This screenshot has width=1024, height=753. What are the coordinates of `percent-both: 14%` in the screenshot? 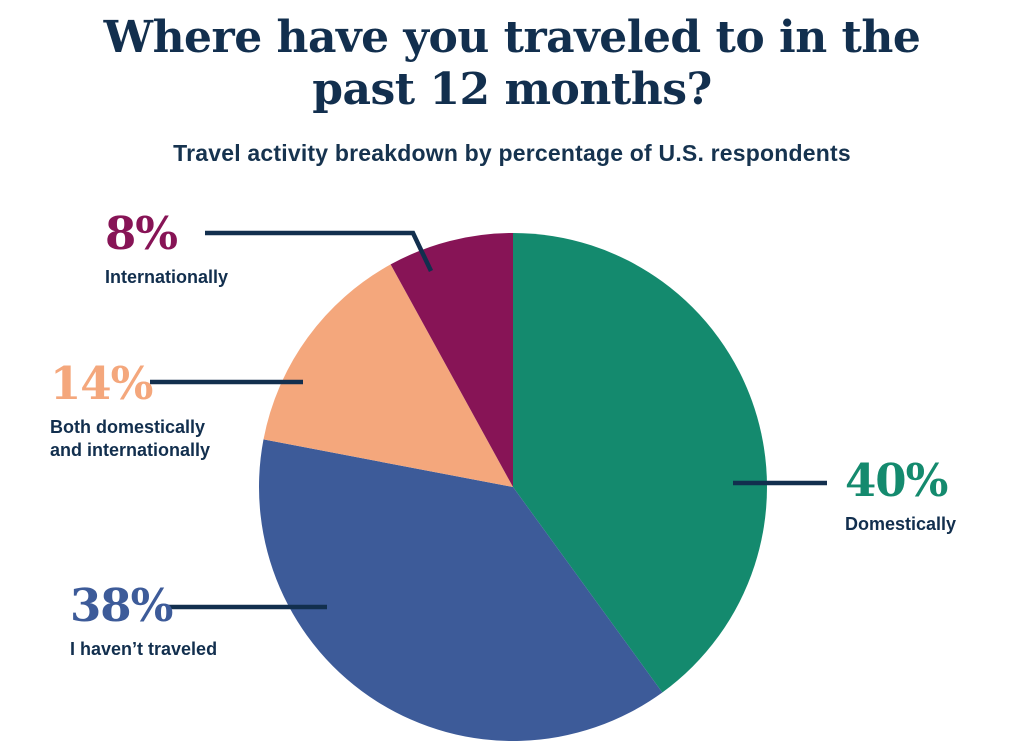 It's located at (101, 383).